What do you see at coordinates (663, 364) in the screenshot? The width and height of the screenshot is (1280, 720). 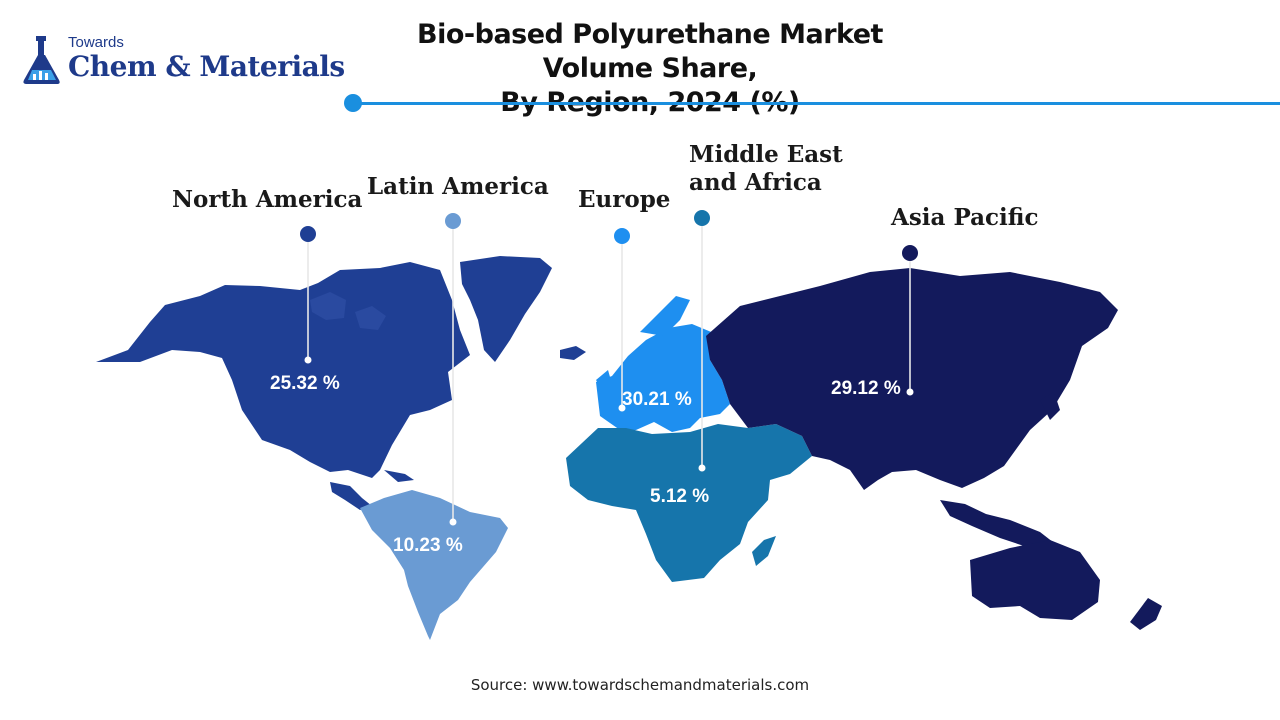 I see `region-europe` at bounding box center [663, 364].